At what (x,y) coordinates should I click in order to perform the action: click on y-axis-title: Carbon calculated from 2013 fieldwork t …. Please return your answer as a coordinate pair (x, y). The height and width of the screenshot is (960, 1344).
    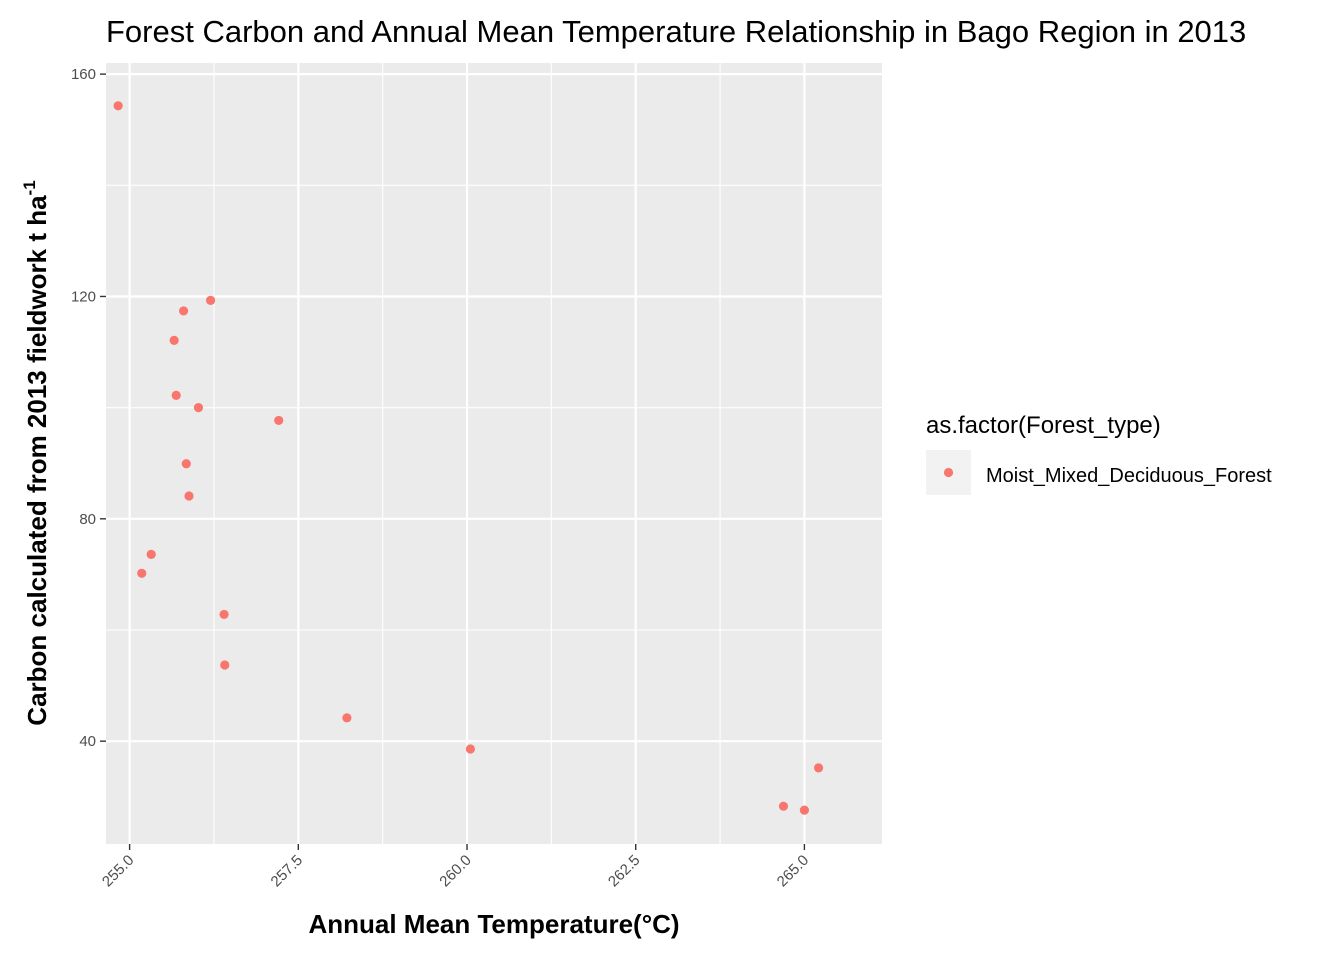
    Looking at the image, I should click on (36, 452).